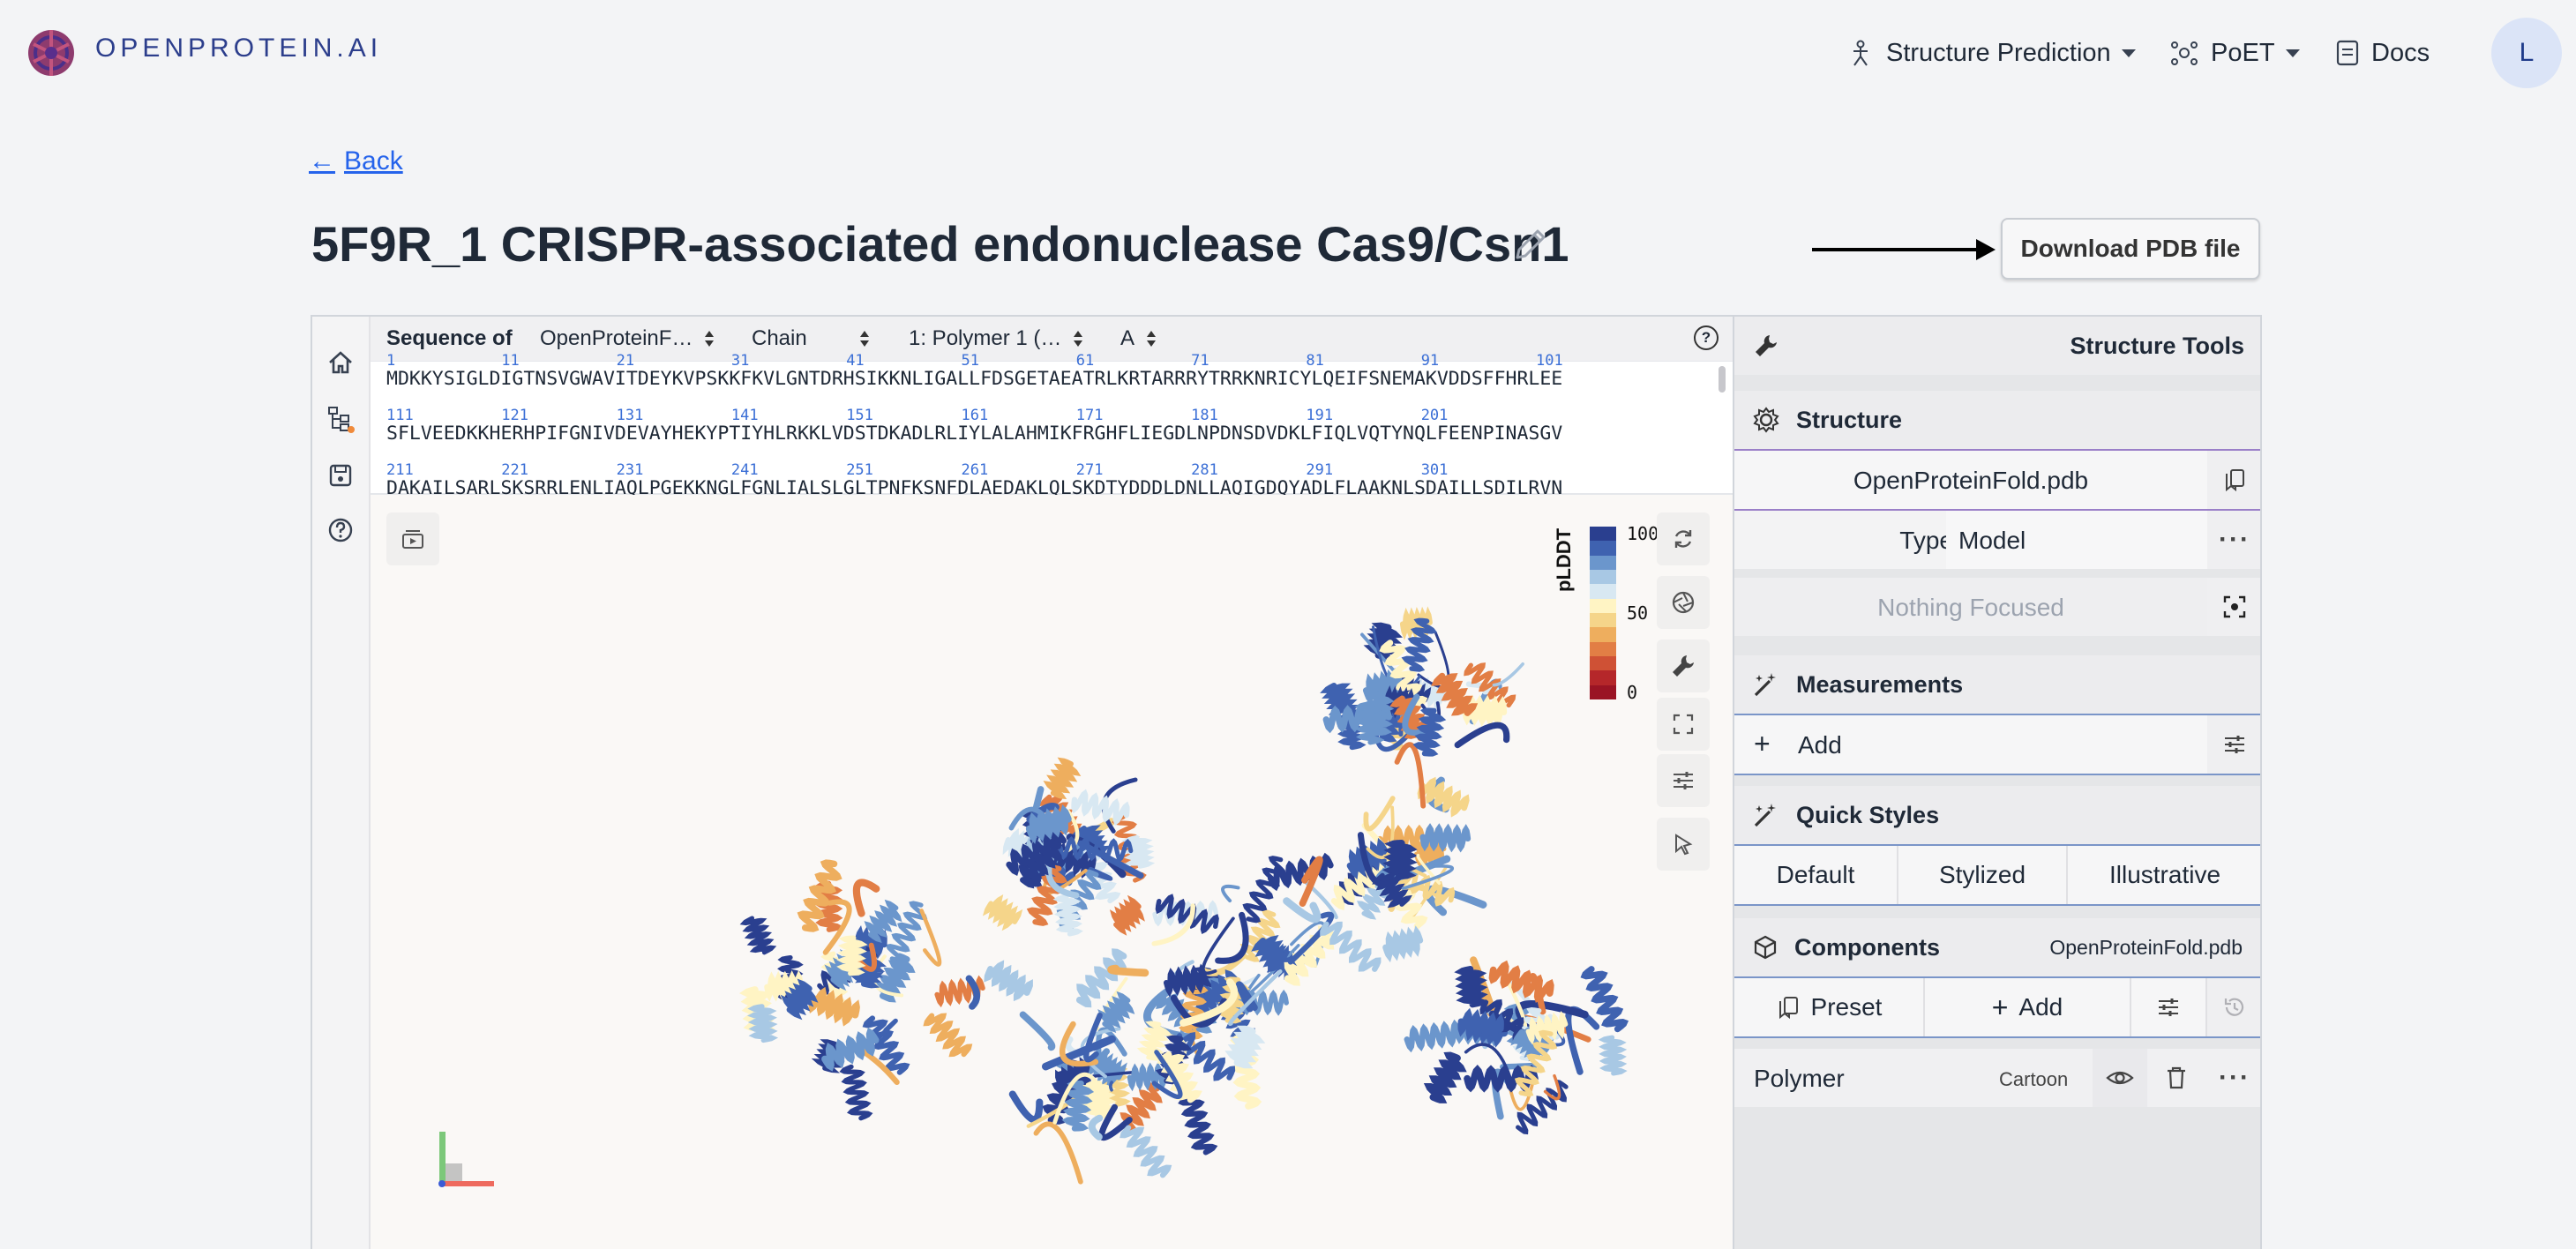  I want to click on structure-tools-header: Structure Tools, so click(1997, 346).